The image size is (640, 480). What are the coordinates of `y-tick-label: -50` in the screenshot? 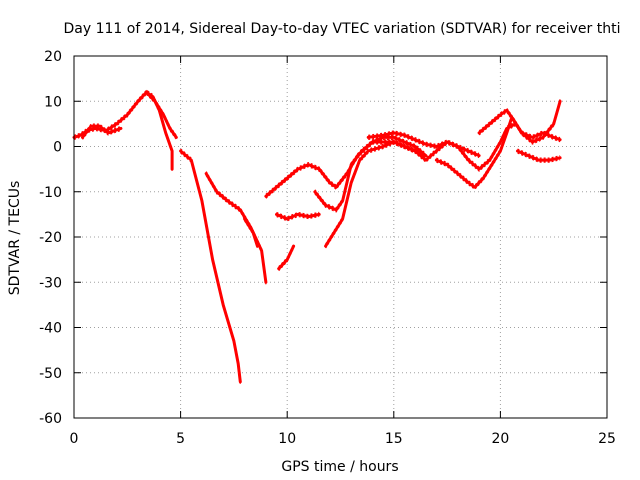 It's located at (50, 374).